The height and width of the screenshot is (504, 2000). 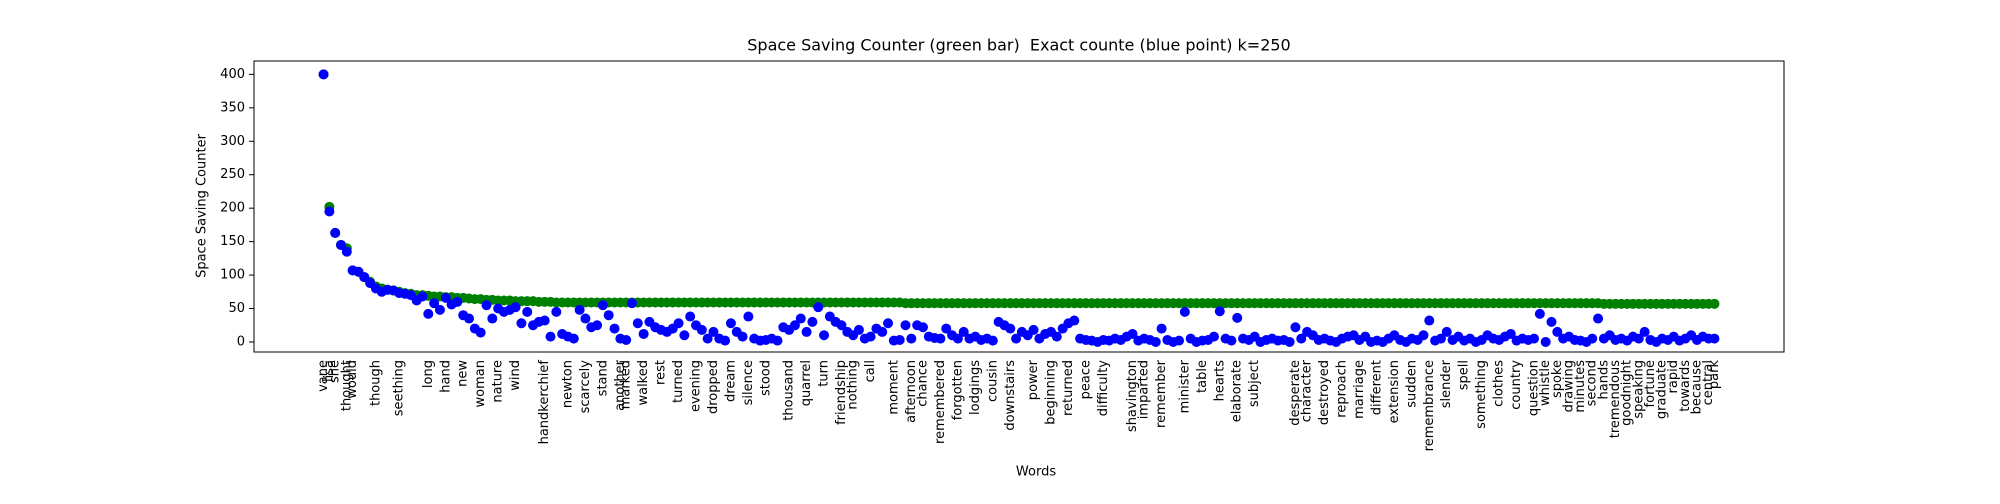 I want to click on x-tick-label: newton, so click(x=567, y=384).